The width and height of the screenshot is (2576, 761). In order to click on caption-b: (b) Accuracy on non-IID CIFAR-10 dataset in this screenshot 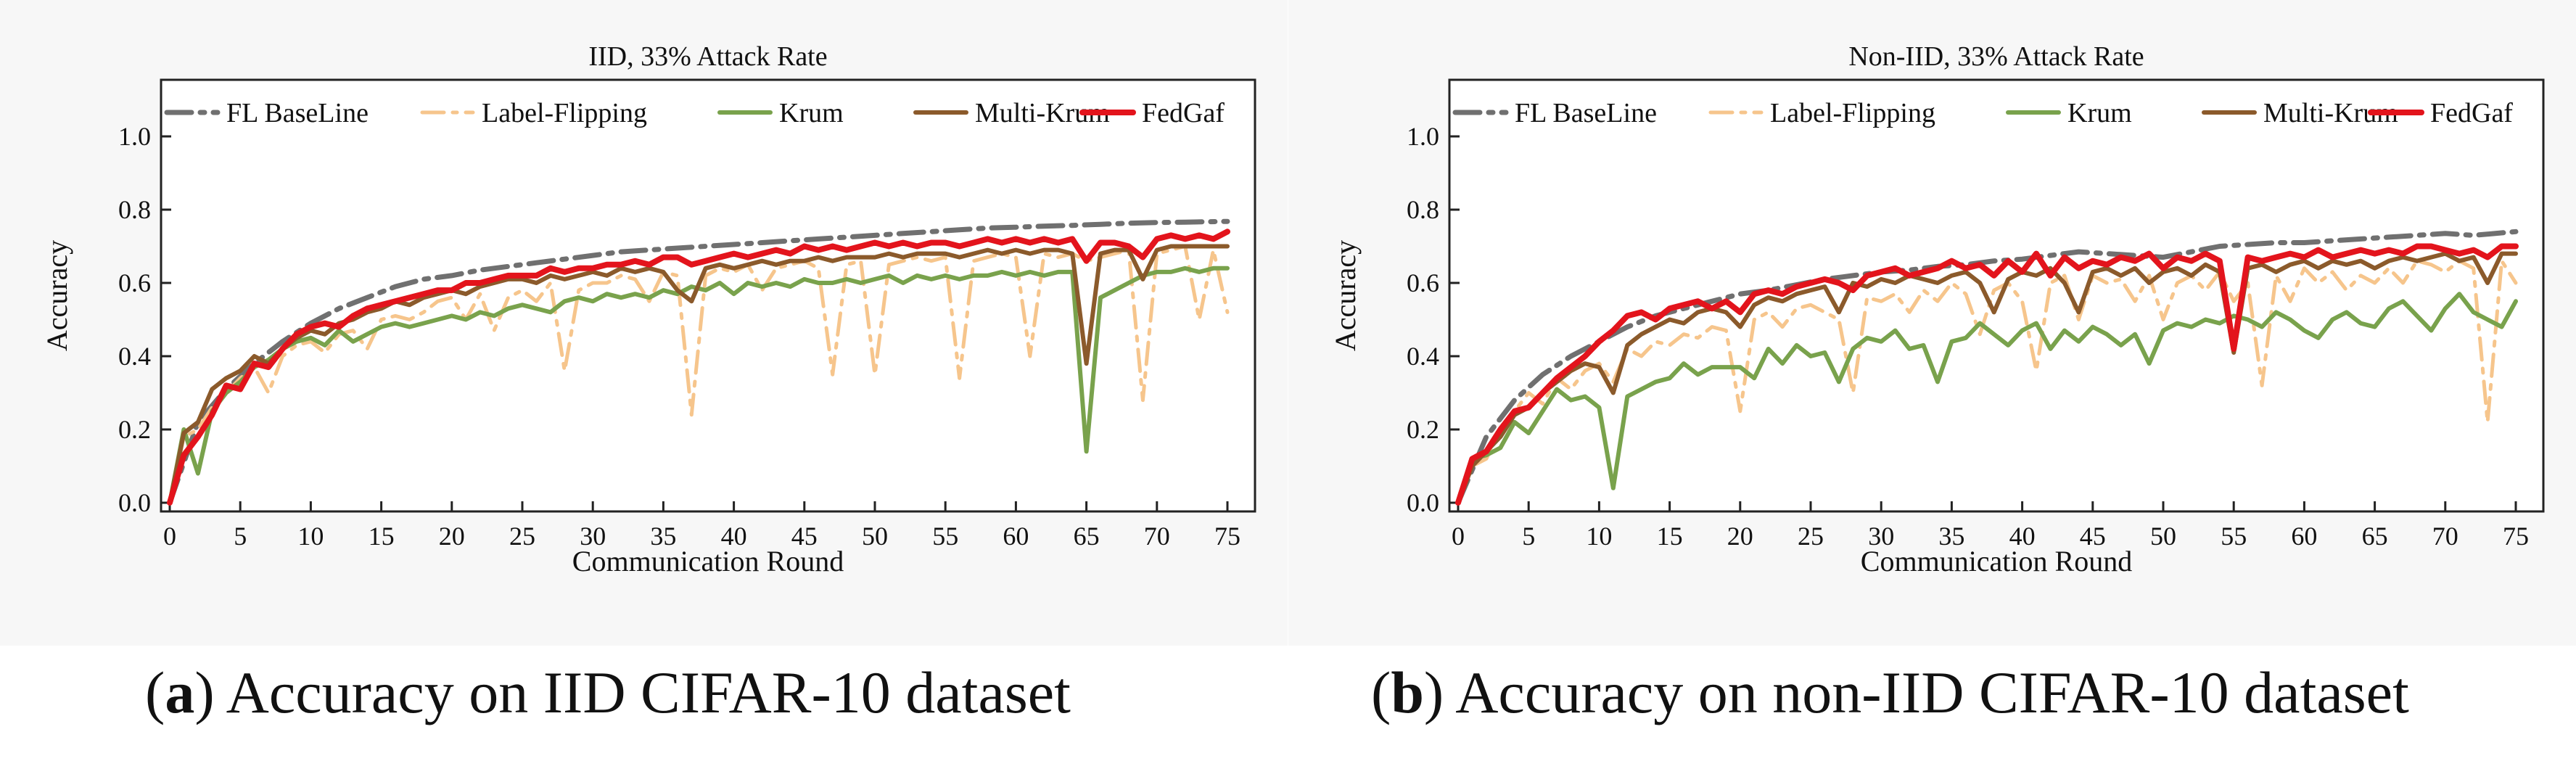, I will do `click(1890, 692)`.